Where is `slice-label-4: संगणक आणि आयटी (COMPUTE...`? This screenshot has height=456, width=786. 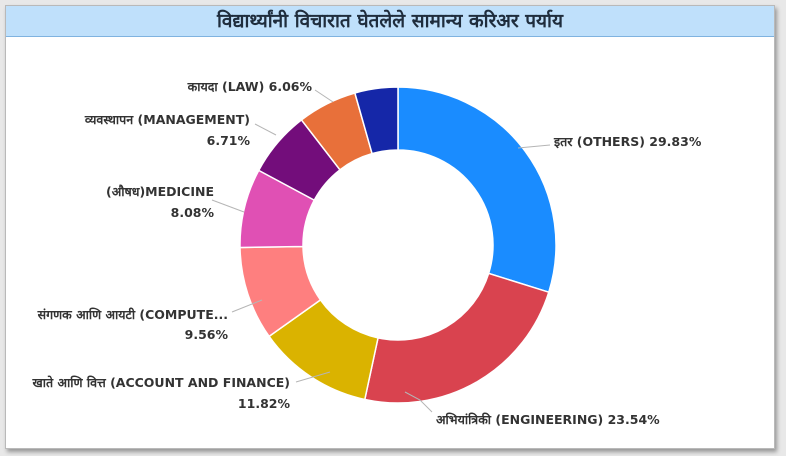
slice-label-4: संगणक आणि आयटी (COMPUTE... is located at coordinates (132, 314).